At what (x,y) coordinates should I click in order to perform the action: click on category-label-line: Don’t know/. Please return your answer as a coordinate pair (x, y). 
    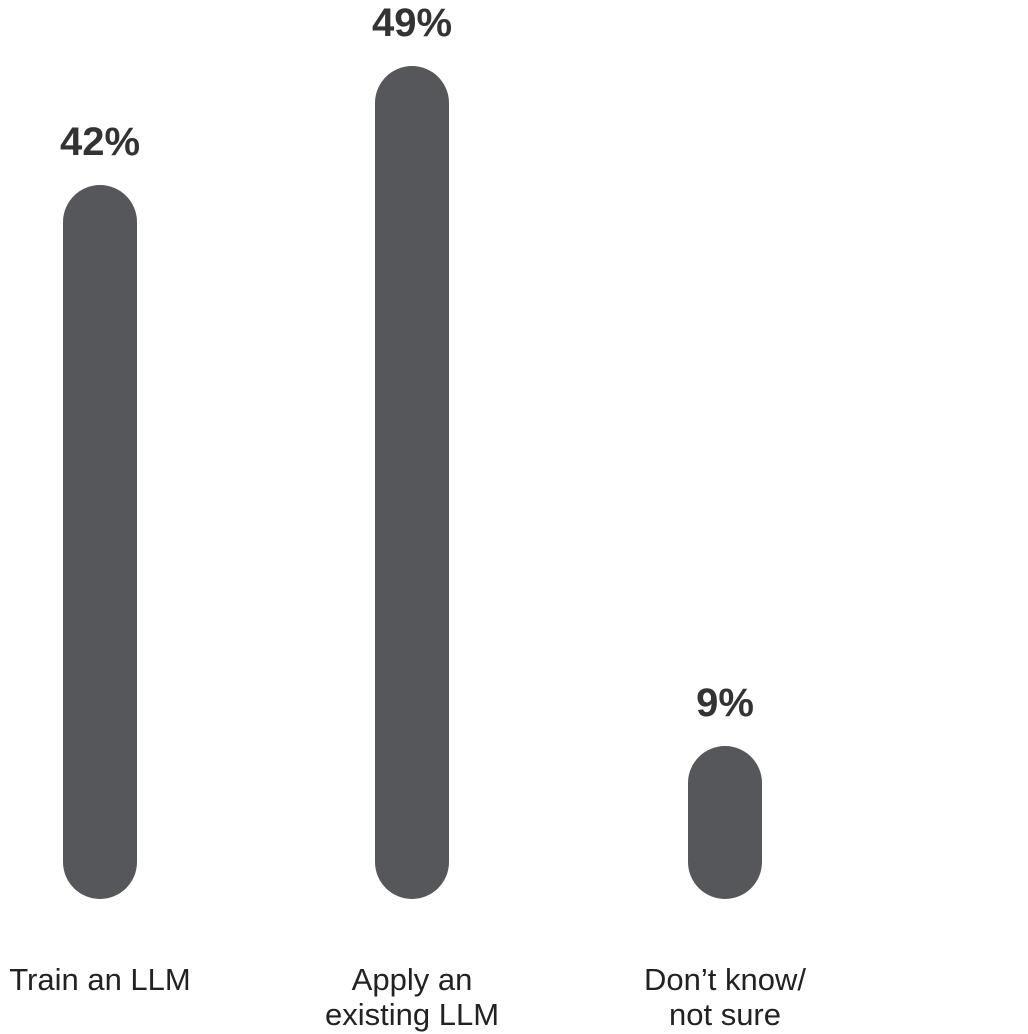
    Looking at the image, I should click on (725, 979).